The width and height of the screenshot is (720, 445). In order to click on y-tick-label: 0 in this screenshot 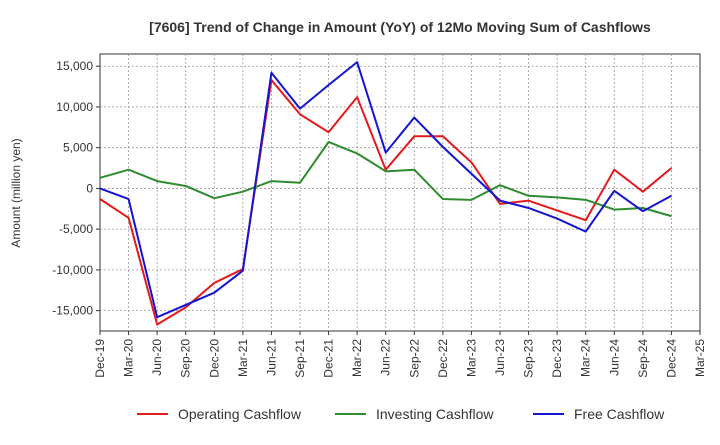, I will do `click(89, 188)`.